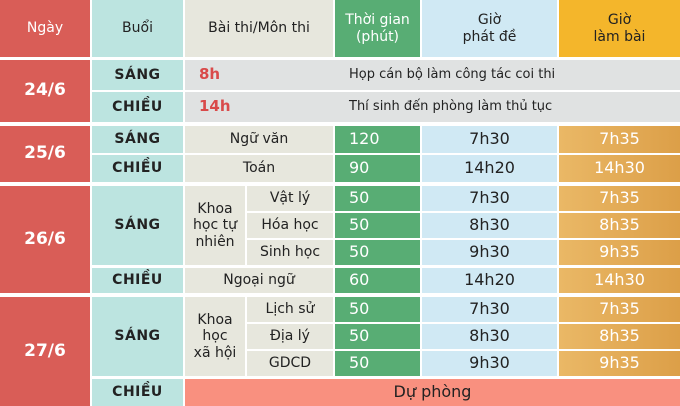 This screenshot has height=406, width=680. Describe the element at coordinates (137, 28) in the screenshot. I see `header-session: Buổi` at that location.